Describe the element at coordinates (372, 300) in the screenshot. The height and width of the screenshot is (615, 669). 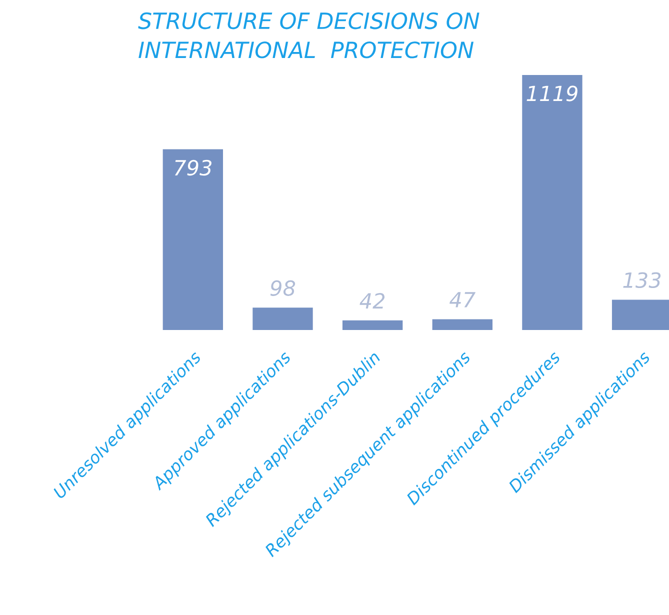
I see `data-label: 42` at that location.